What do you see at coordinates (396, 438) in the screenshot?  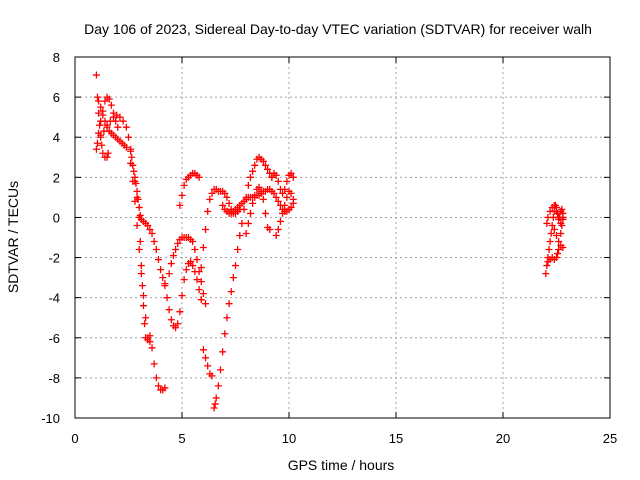 I see `x-tick-label: 15` at bounding box center [396, 438].